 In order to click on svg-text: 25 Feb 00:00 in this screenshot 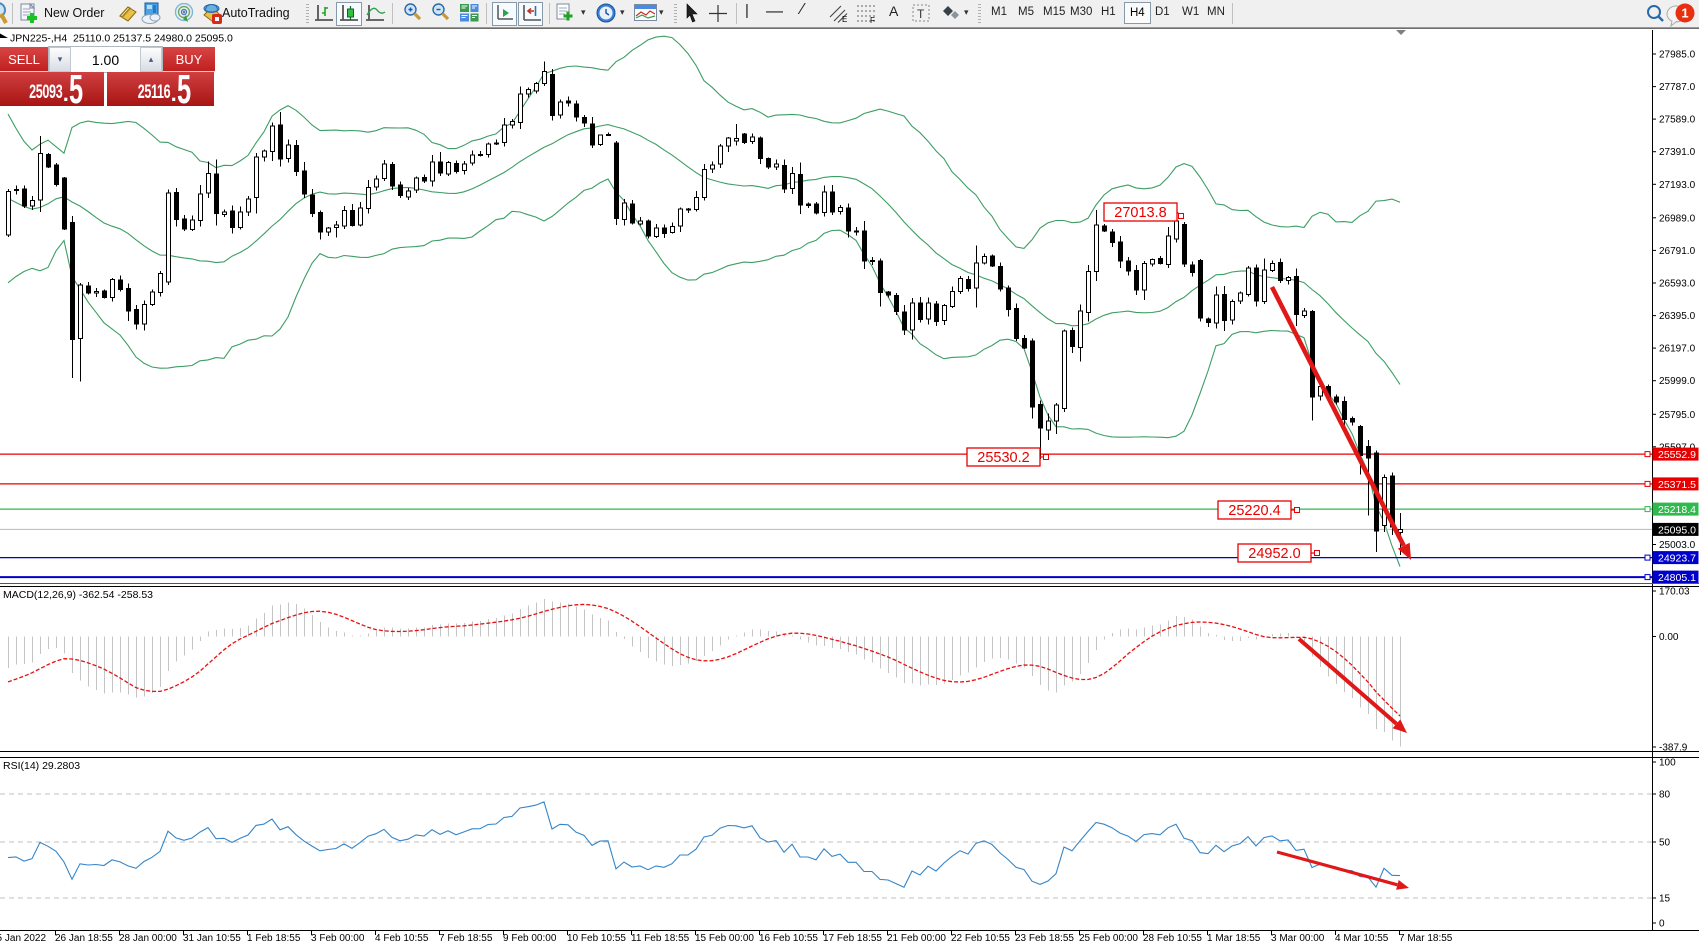, I will do `click(1108, 938)`.